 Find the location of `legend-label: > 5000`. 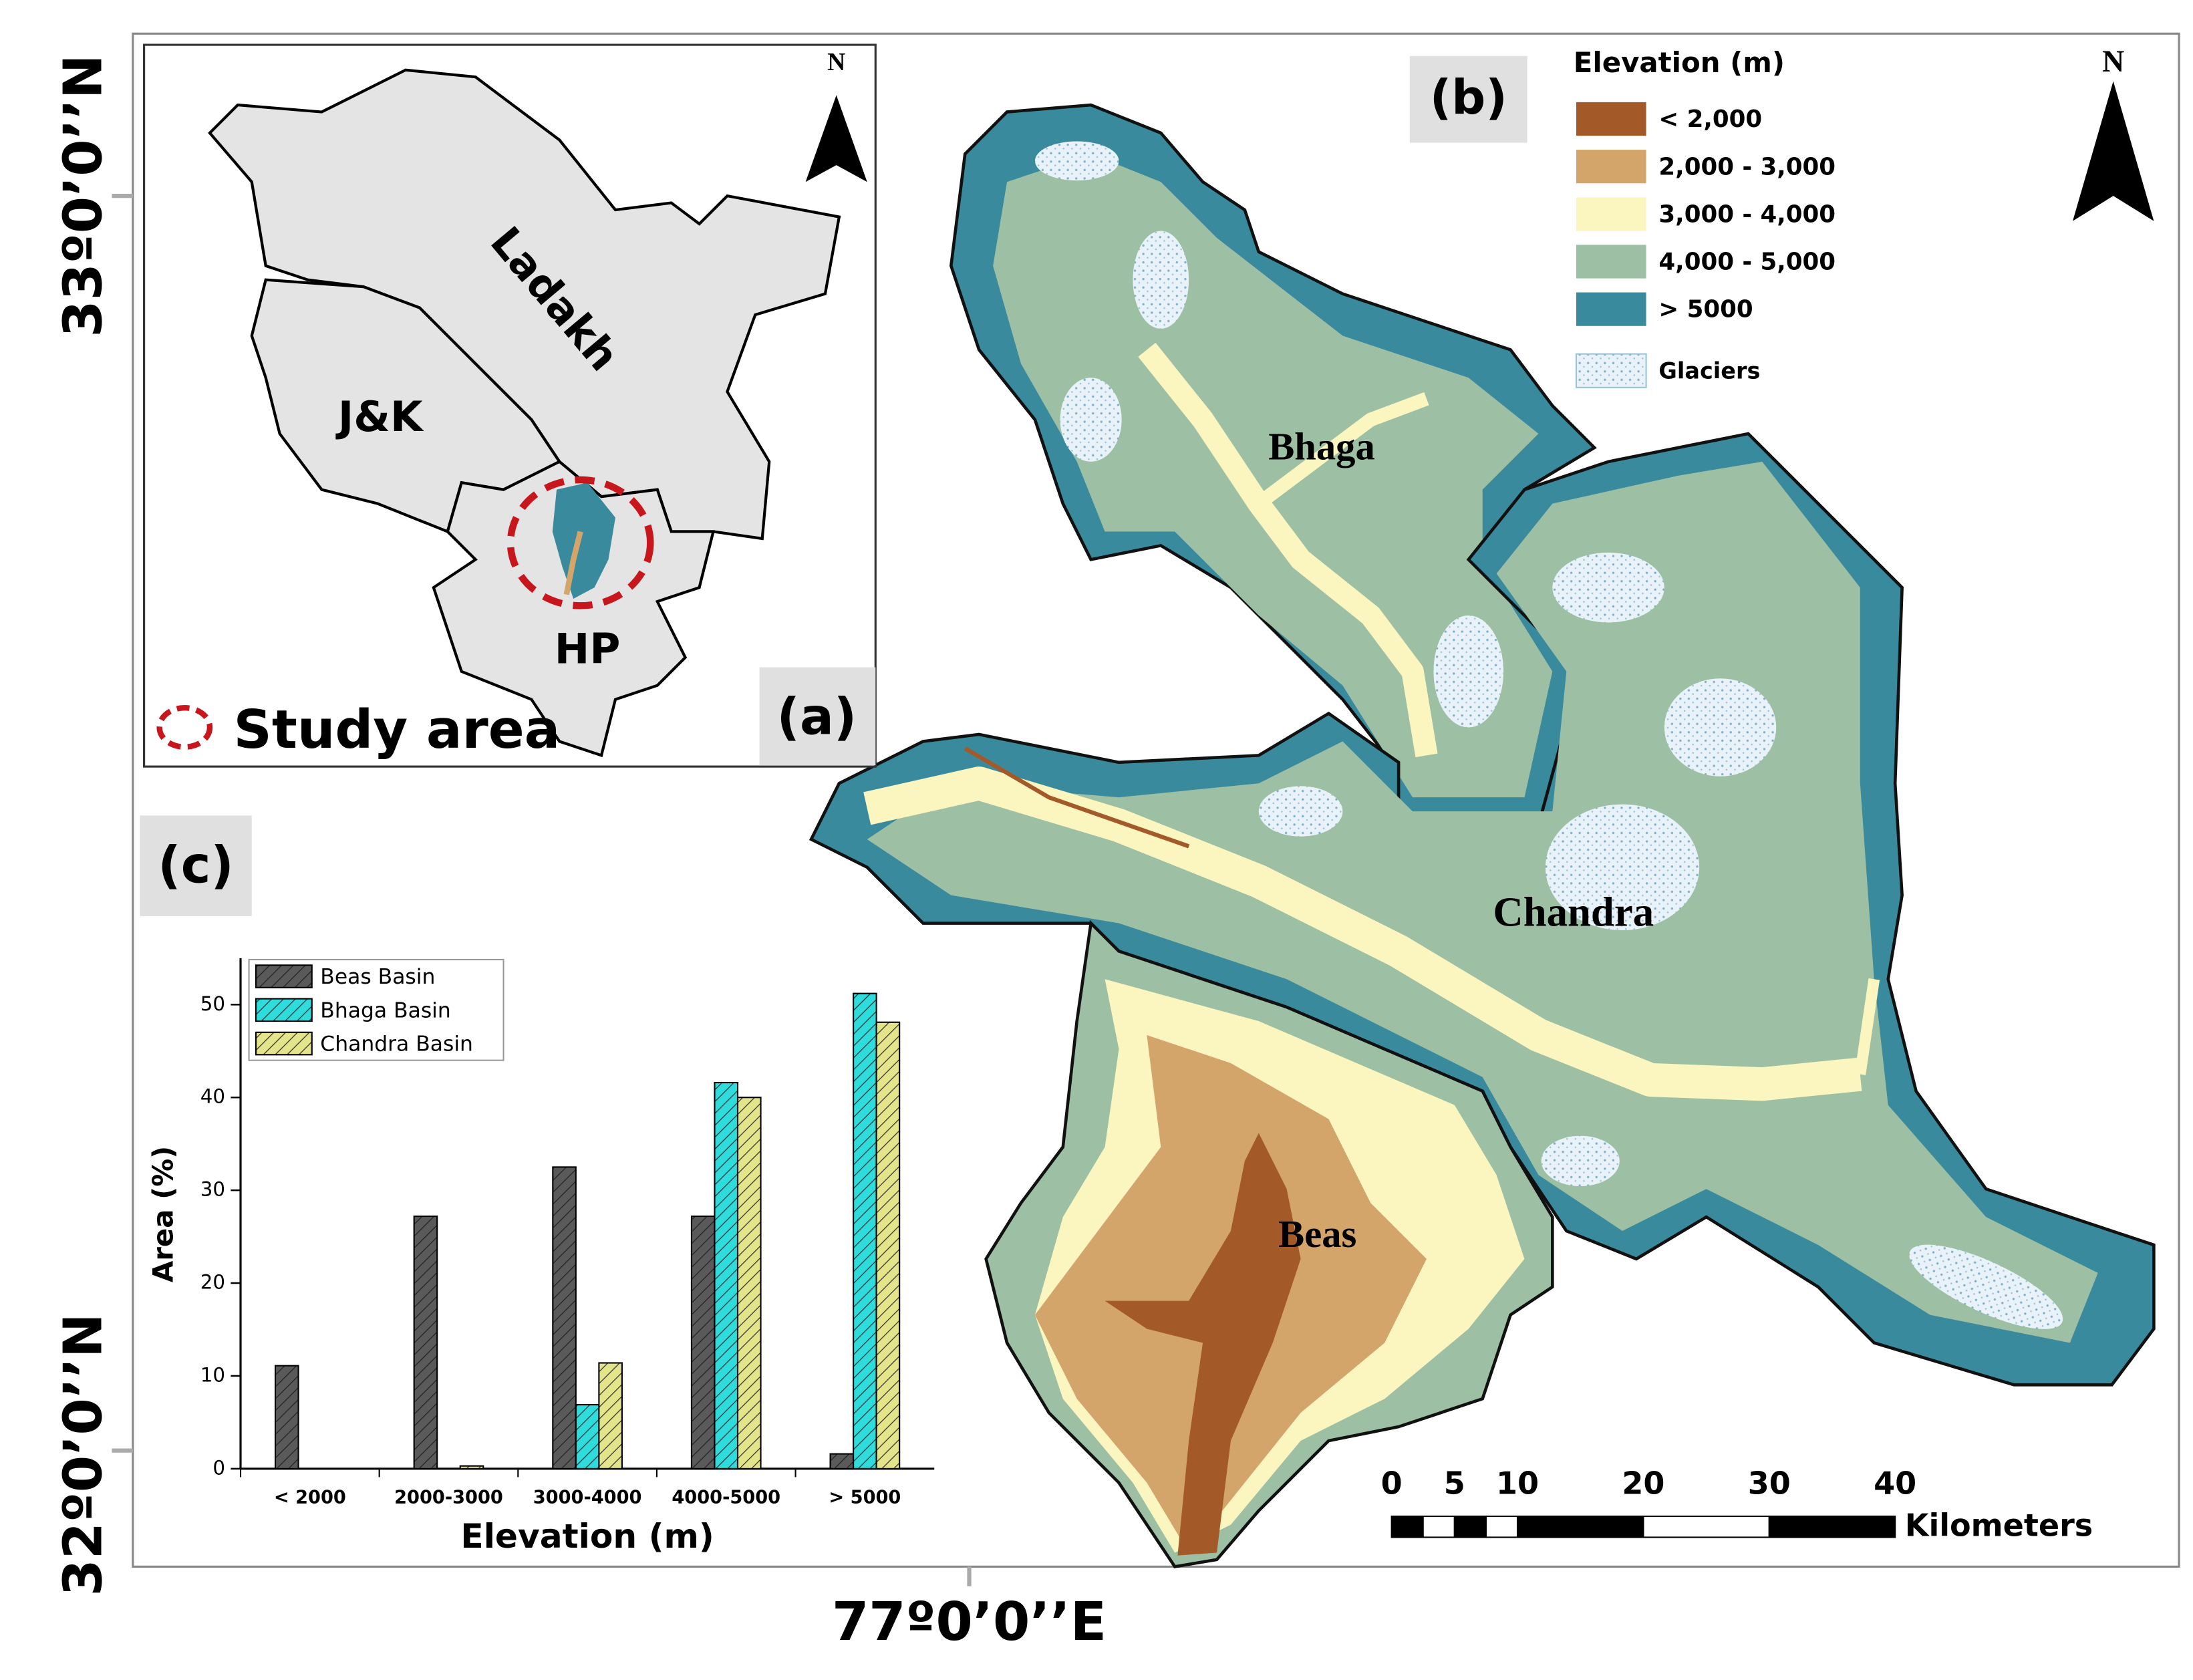

legend-label: > 5000 is located at coordinates (1705, 309).